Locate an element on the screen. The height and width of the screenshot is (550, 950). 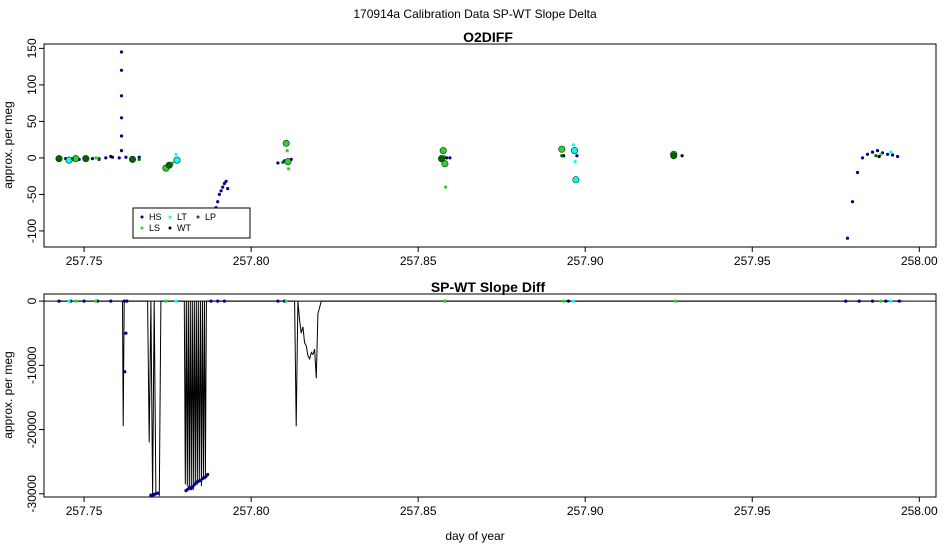
legend-marker-lt is located at coordinates (170, 217).